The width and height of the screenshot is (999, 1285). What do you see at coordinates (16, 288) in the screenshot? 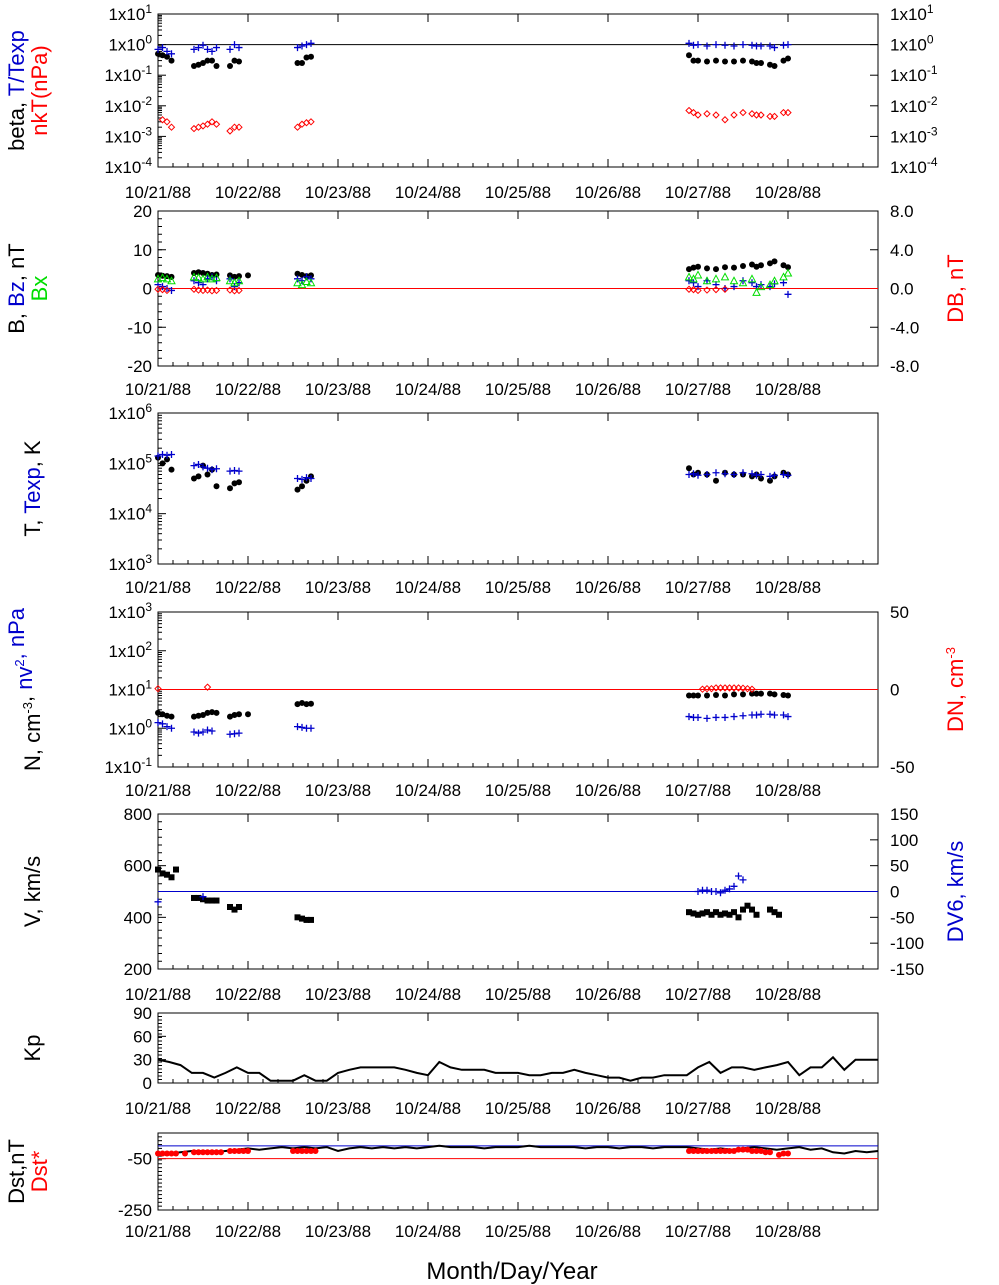
I see `y-axis-label: B, Bz, nT` at bounding box center [16, 288].